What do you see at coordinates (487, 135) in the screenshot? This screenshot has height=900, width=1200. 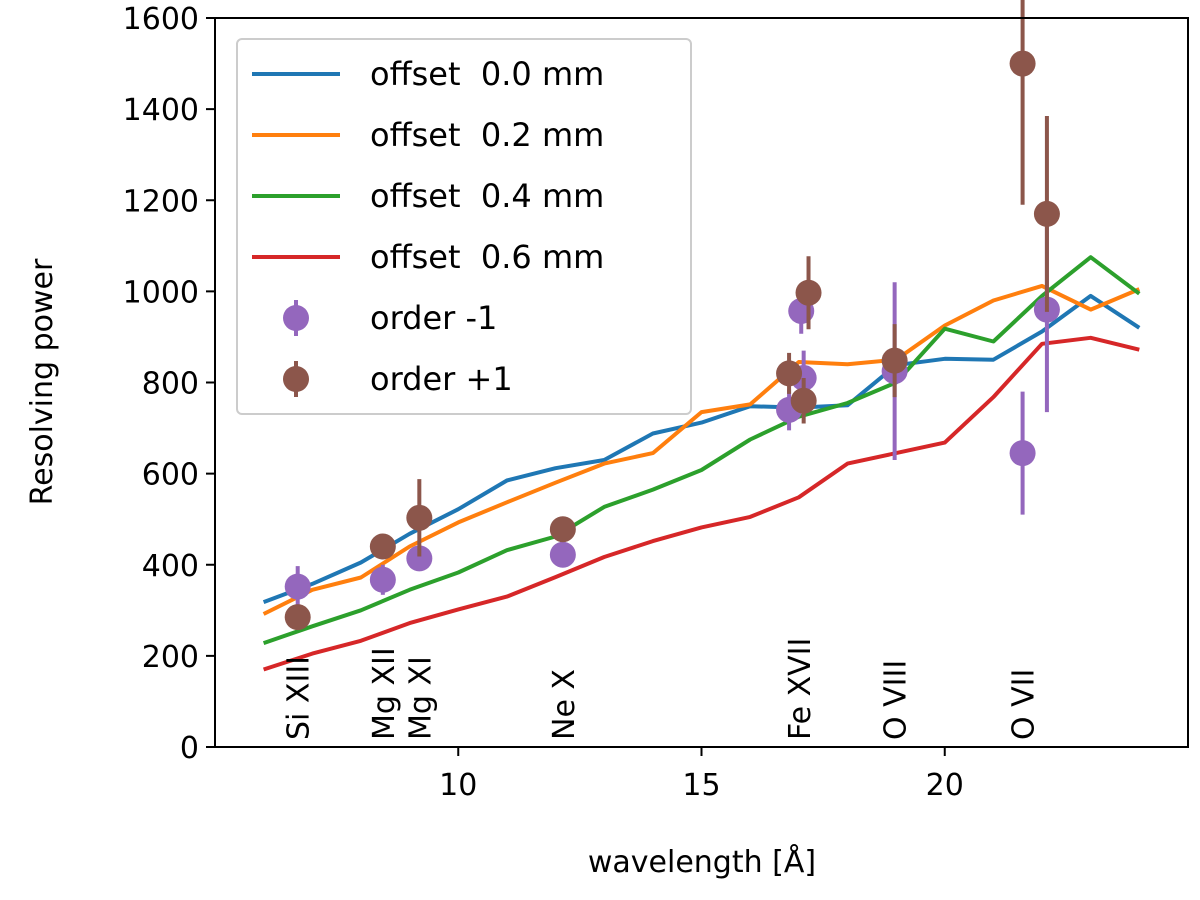 I see `legend-label: offset 0.2 mm` at bounding box center [487, 135].